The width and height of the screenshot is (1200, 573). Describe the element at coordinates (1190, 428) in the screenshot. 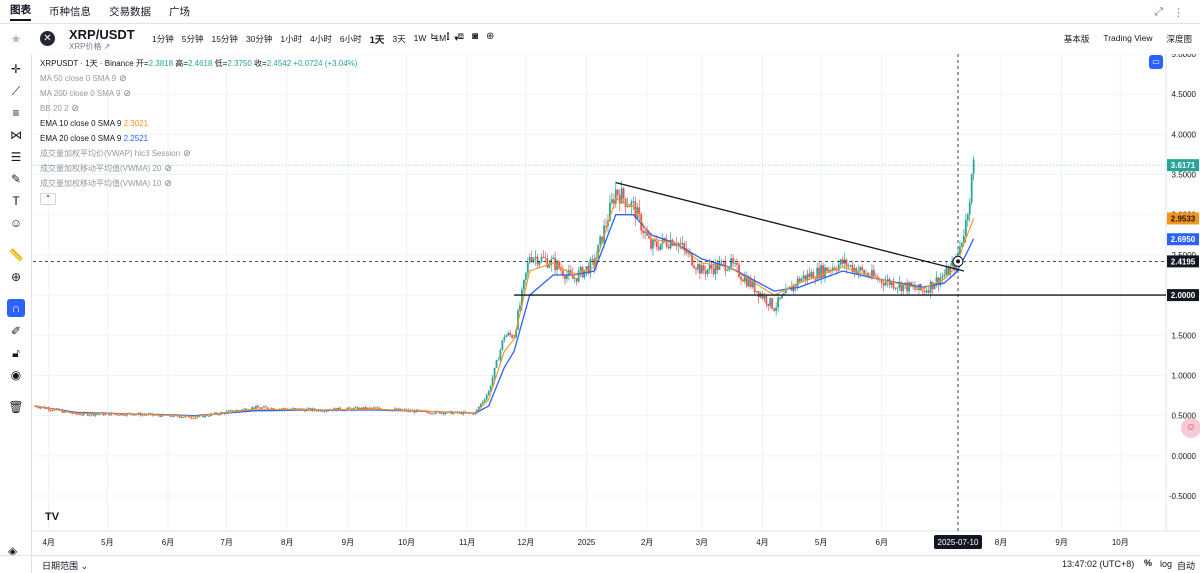

I see `floating-assistant-icon: ☺` at that location.